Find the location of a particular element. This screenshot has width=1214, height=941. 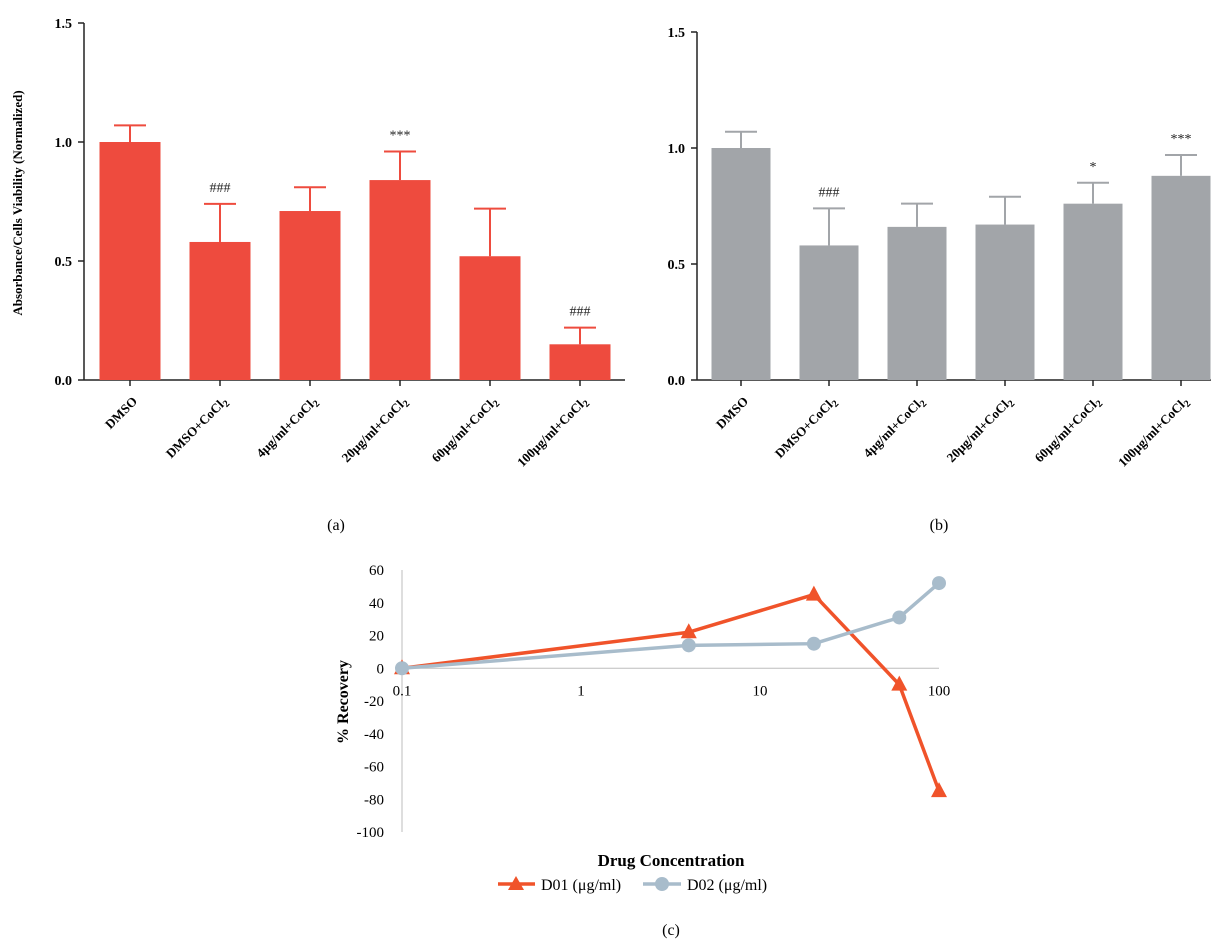

panel-c-x-tick-label-0: 0.1 is located at coordinates (402, 691).